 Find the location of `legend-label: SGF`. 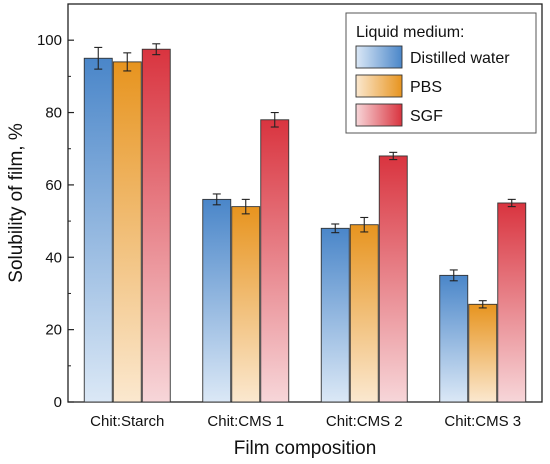

legend-label: SGF is located at coordinates (426, 116).